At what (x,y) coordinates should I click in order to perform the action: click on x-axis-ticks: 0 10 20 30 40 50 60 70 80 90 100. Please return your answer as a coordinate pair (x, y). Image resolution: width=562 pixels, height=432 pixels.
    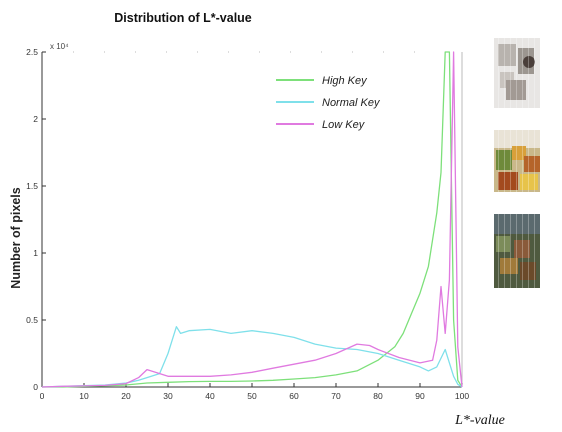
    Looking at the image, I should click on (254, 392).